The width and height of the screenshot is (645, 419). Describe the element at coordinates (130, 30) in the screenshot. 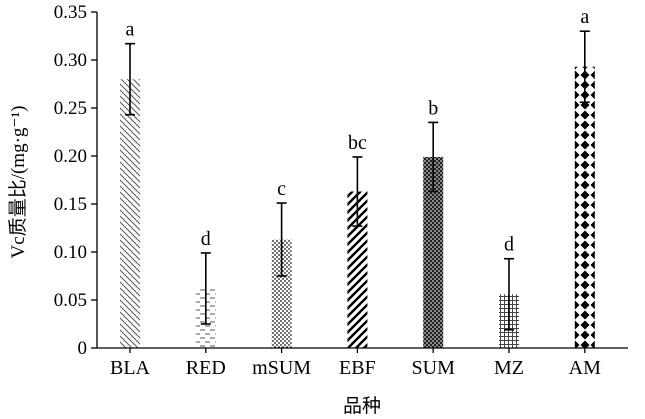

I see `significance-label-bla: a` at that location.